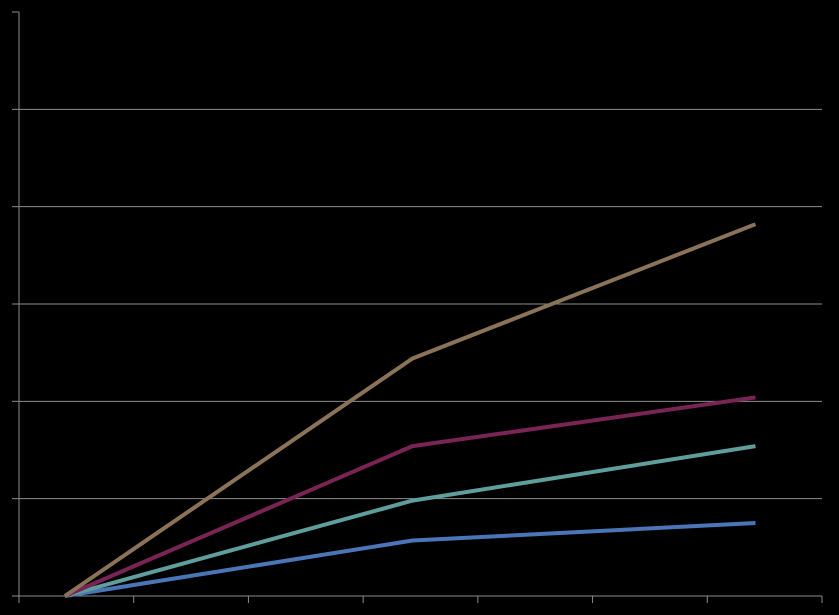 The height and width of the screenshot is (615, 839). Describe the element at coordinates (410, 559) in the screenshot. I see `series-line` at that location.